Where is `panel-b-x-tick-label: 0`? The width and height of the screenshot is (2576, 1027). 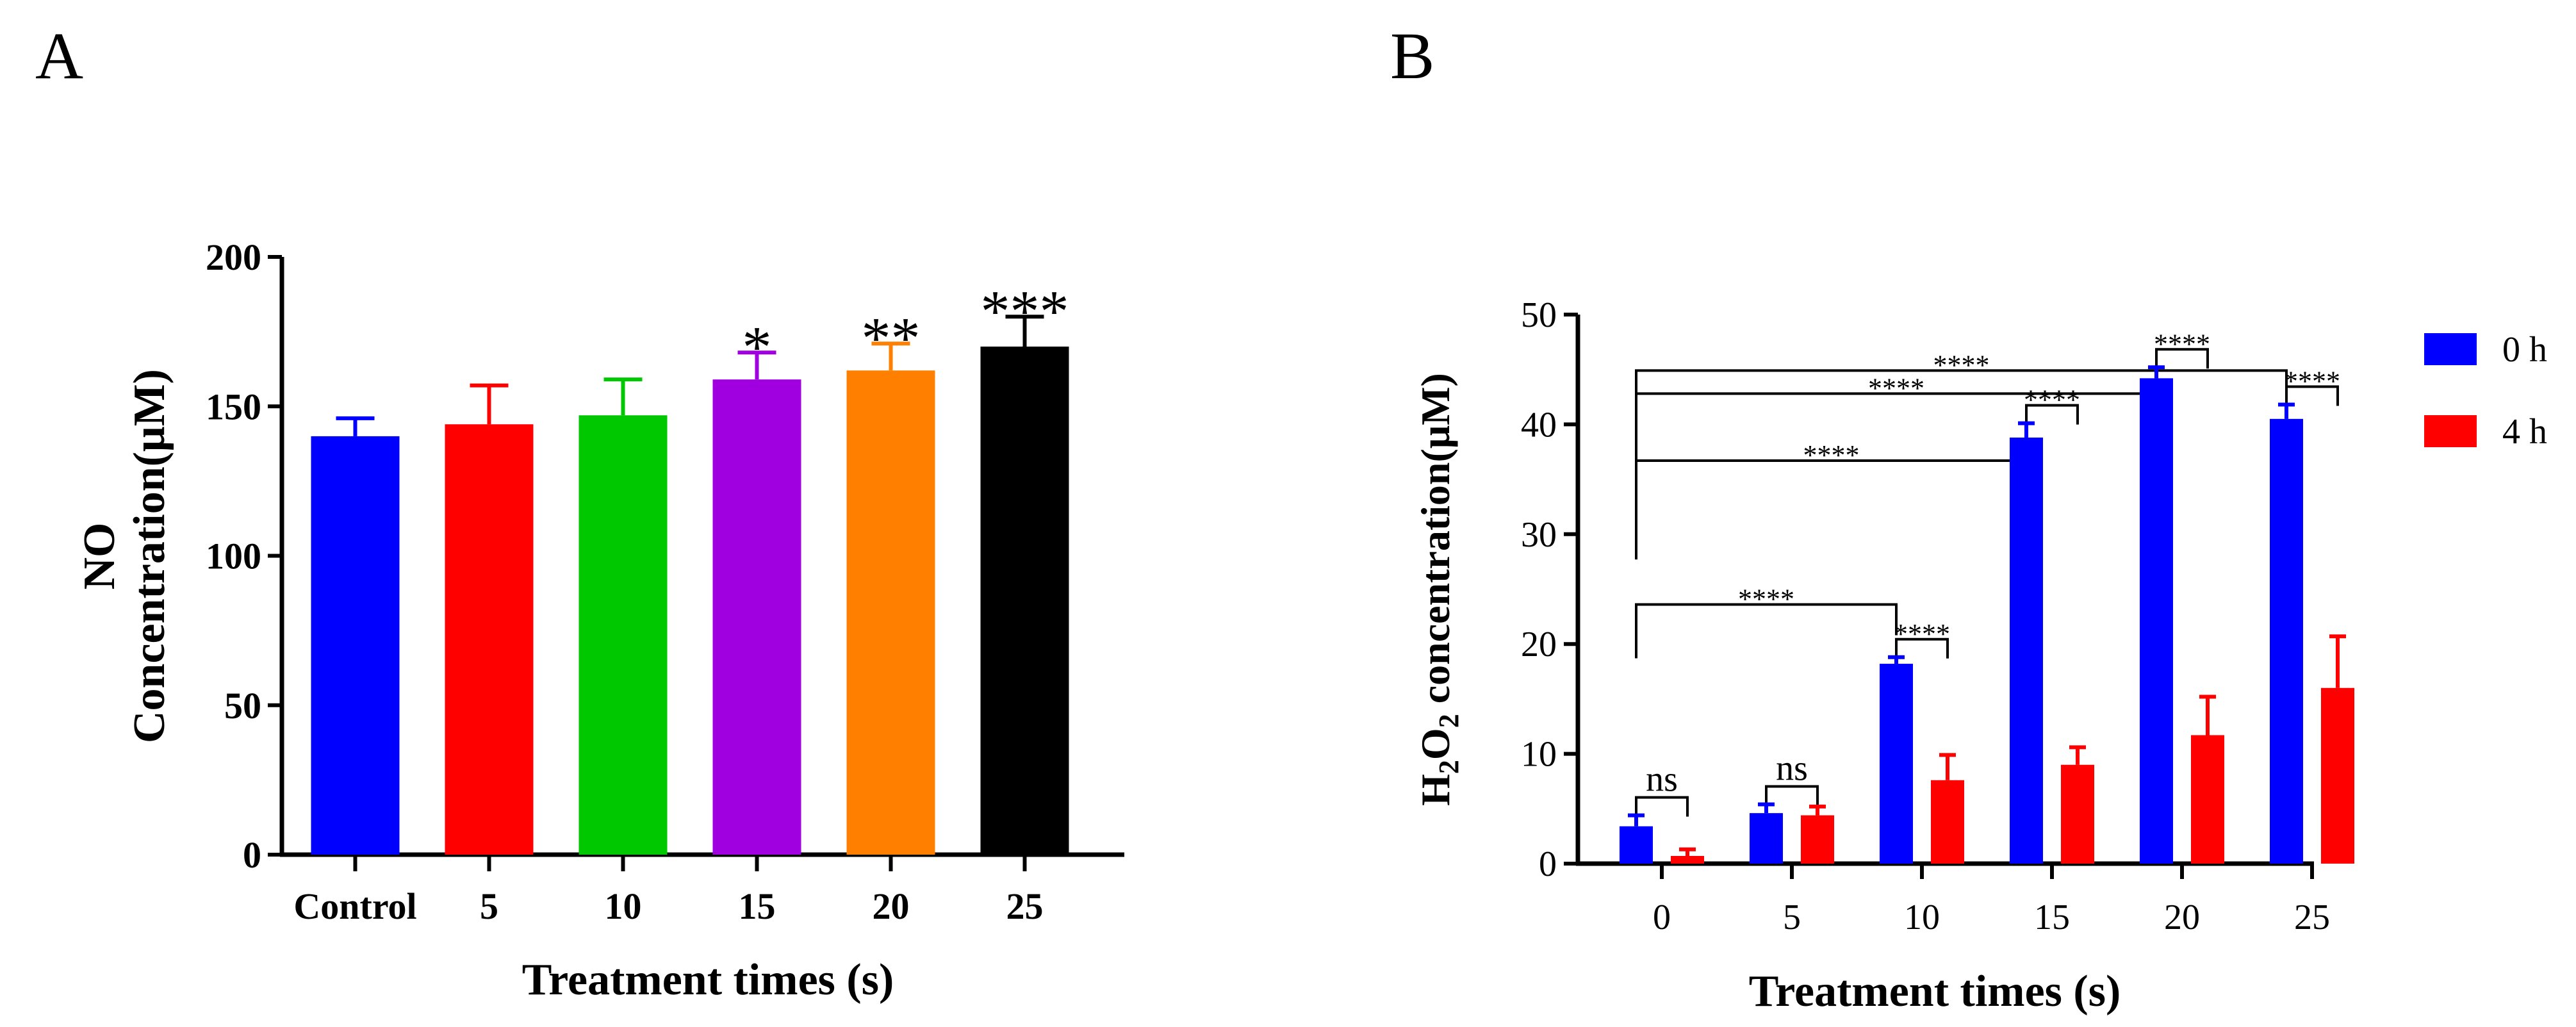
panel-b-x-tick-label: 0 is located at coordinates (1662, 917).